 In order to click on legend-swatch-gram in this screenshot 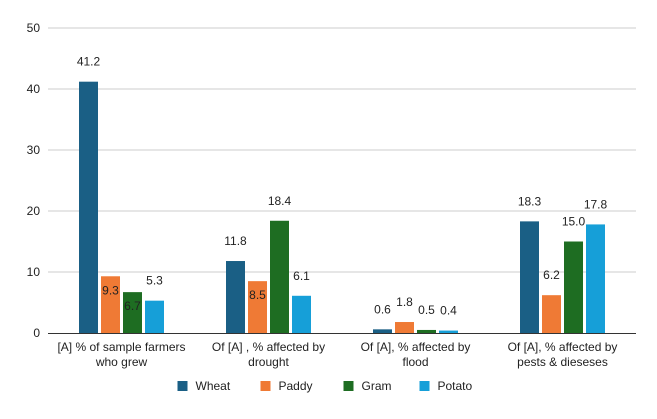, I will do `click(348, 386)`.